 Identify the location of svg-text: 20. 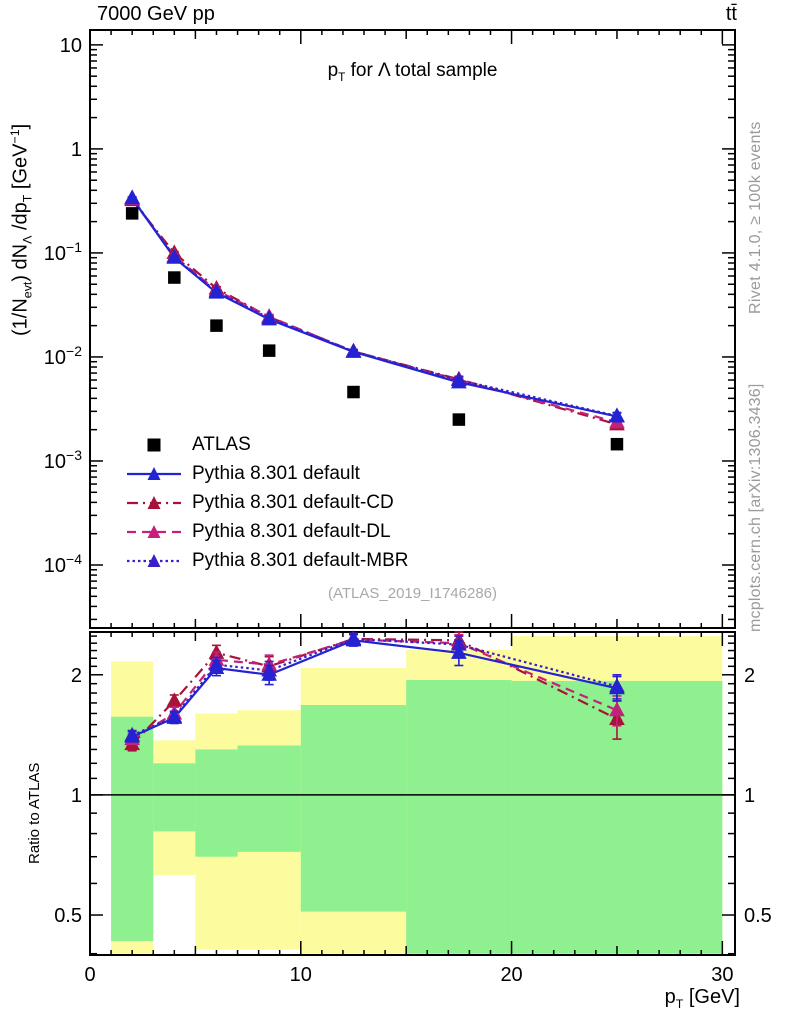
(511, 975).